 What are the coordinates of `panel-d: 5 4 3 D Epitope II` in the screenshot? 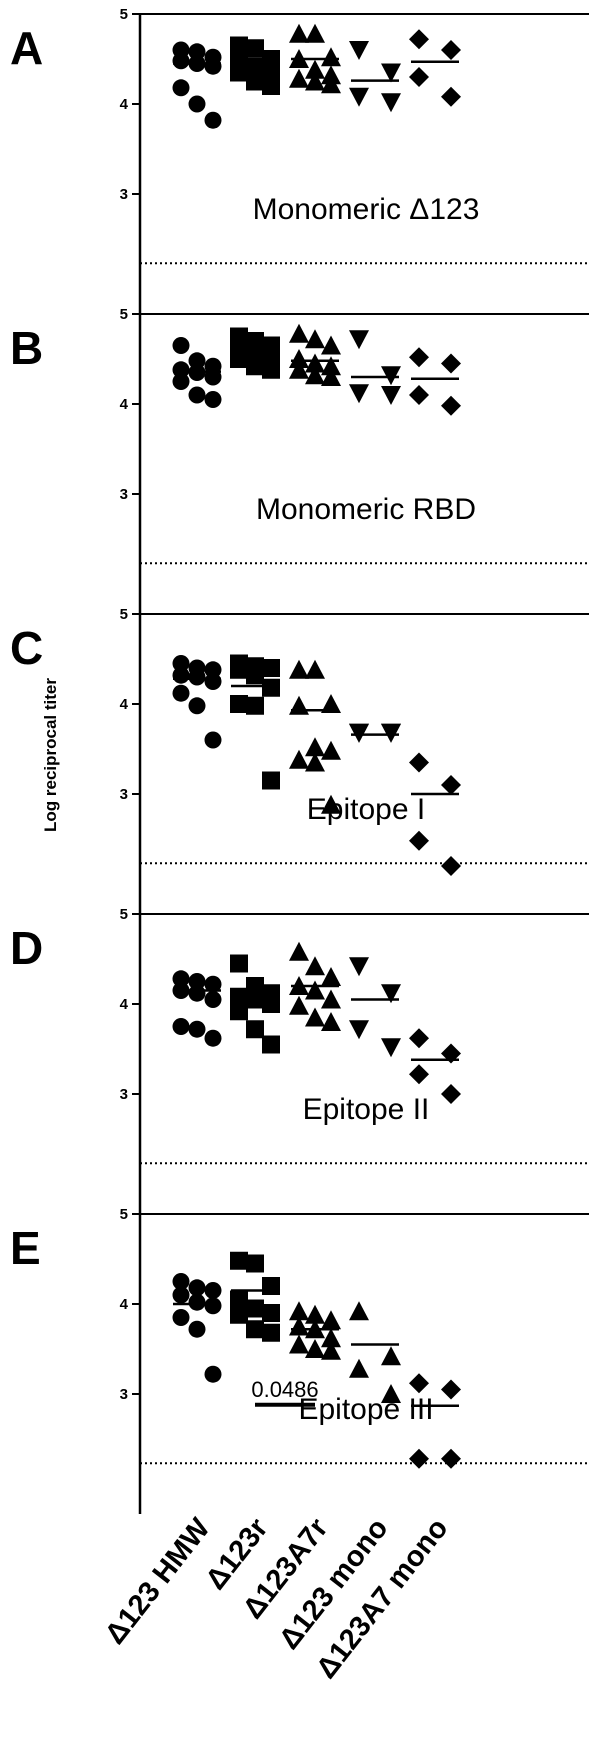 It's located at (299, 1035).